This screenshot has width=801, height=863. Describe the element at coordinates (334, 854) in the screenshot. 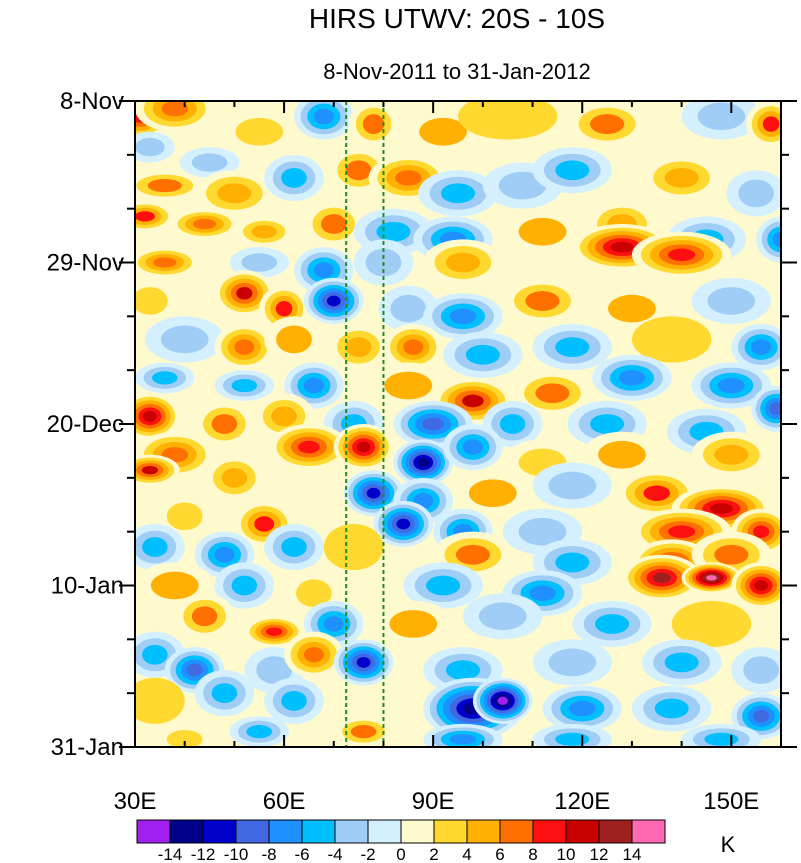

I see `colorbar-label: -4` at that location.